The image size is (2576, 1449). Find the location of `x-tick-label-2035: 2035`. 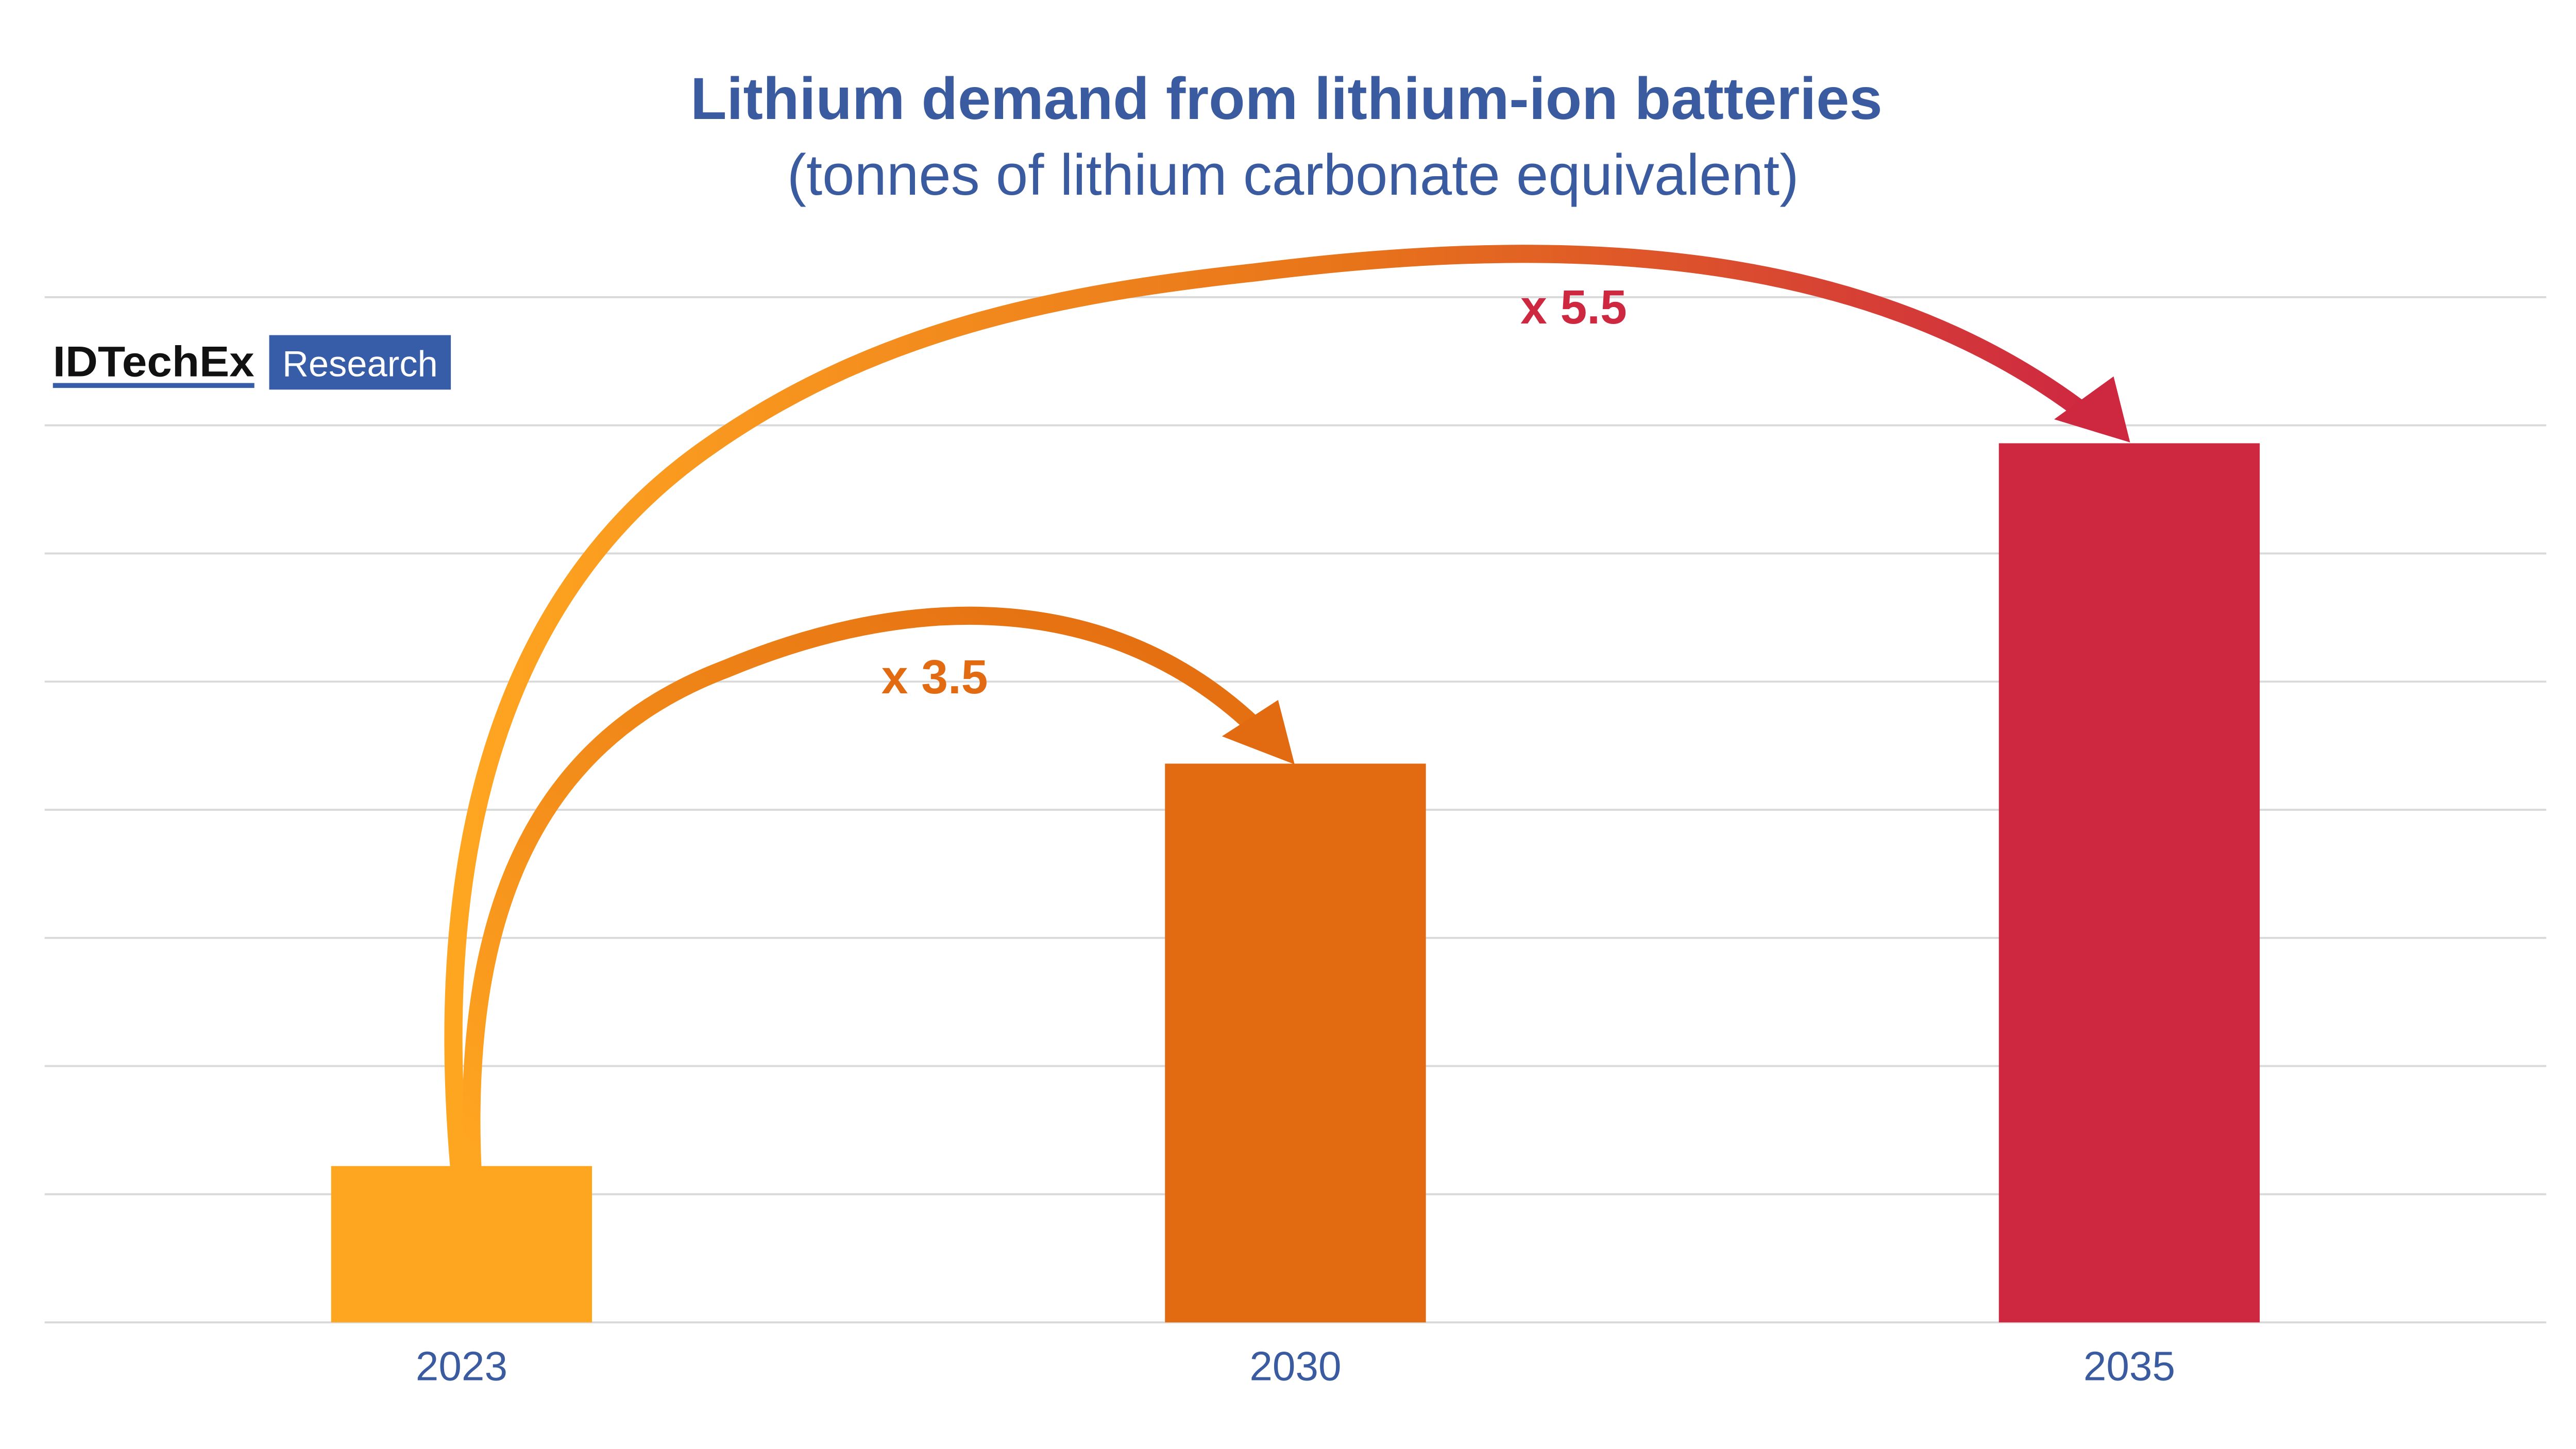

x-tick-label-2035: 2035 is located at coordinates (2129, 1366).